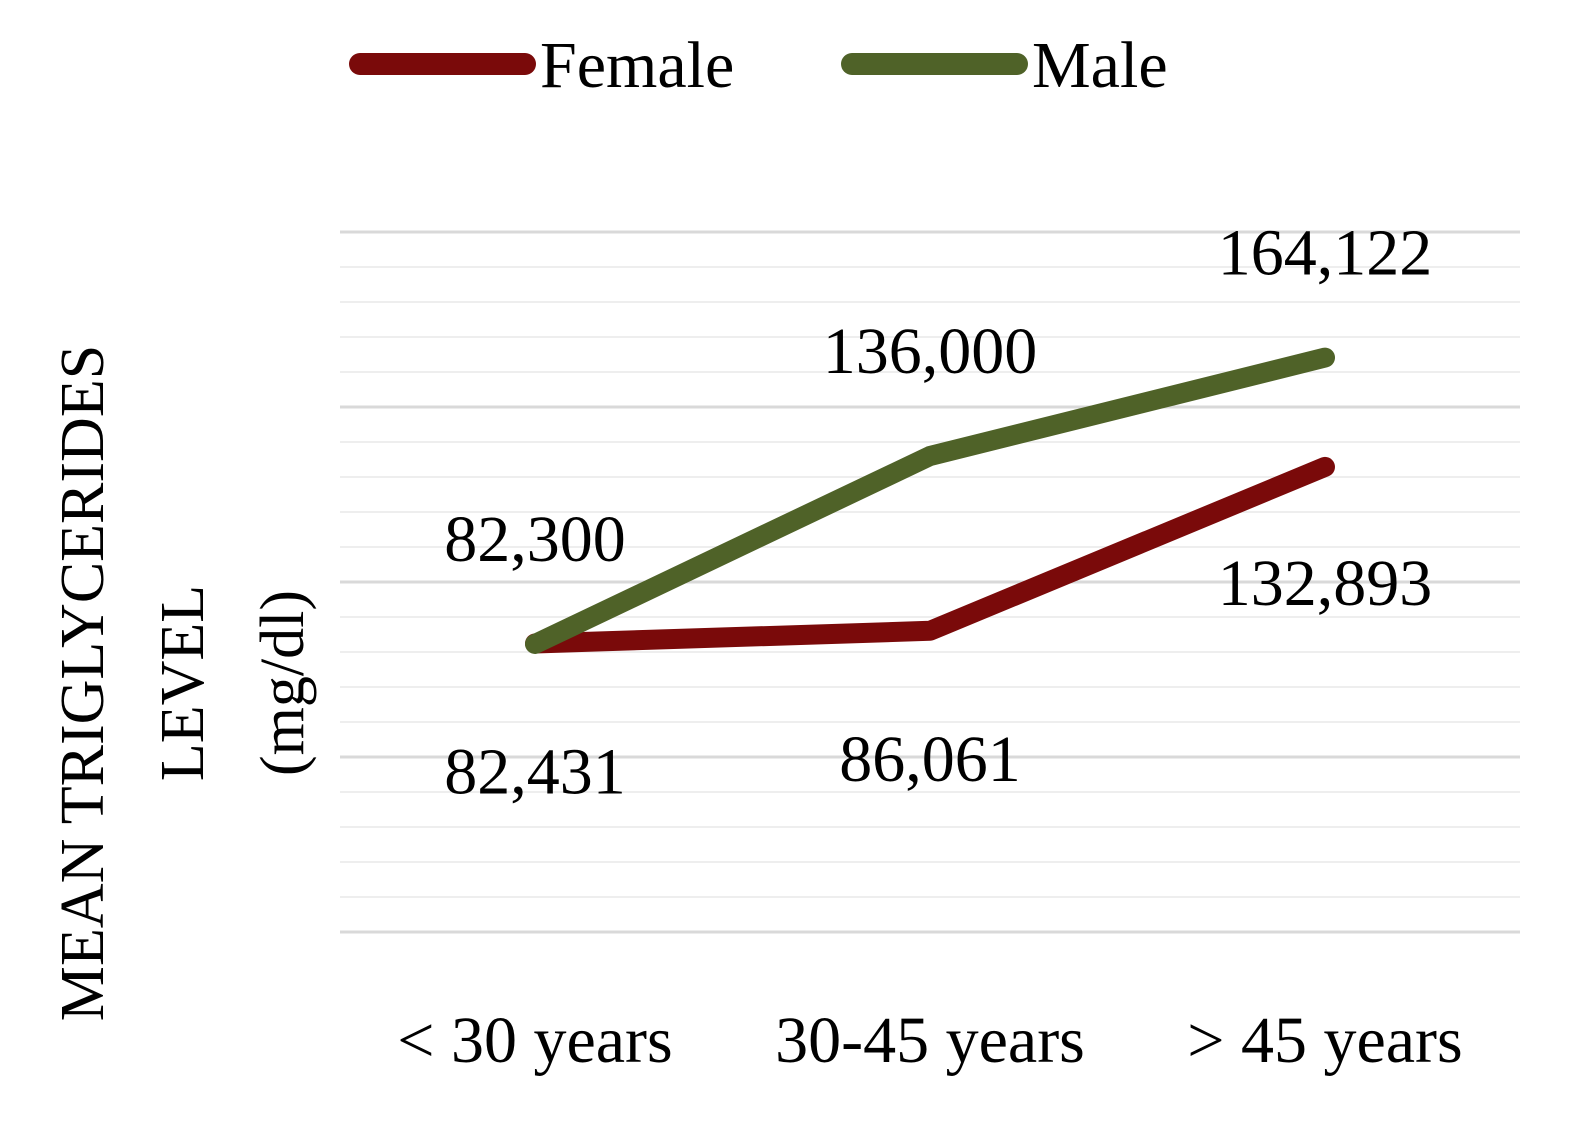 The width and height of the screenshot is (1569, 1132). I want to click on y-axis-title: MEAN TRIGLYCERIDES LEVEL (mg/dl), so click(183, 683).